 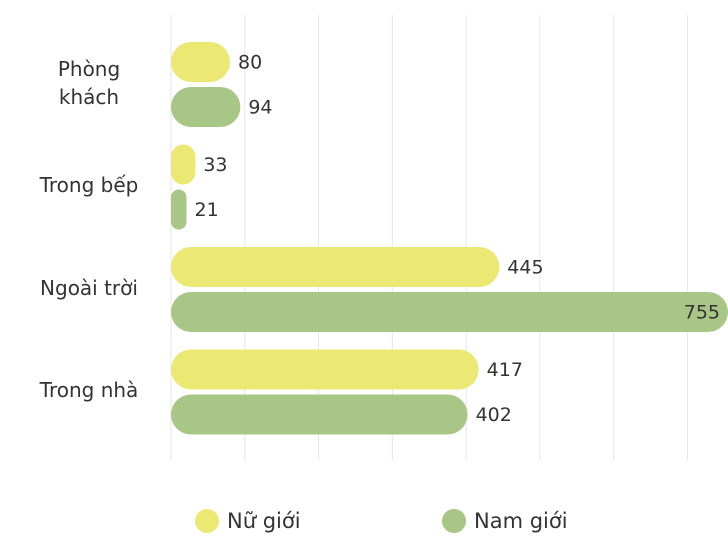 I want to click on value-label: 417, so click(x=505, y=370).